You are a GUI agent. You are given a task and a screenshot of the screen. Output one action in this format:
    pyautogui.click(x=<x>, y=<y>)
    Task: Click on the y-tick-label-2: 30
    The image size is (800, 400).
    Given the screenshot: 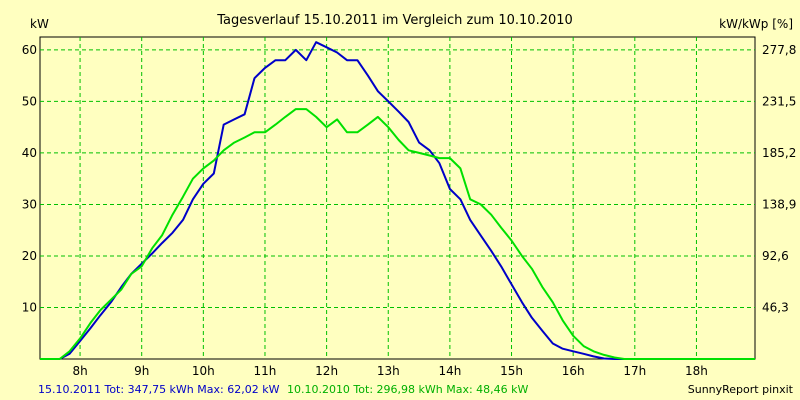 What is the action you would take?
    pyautogui.click(x=29, y=204)
    